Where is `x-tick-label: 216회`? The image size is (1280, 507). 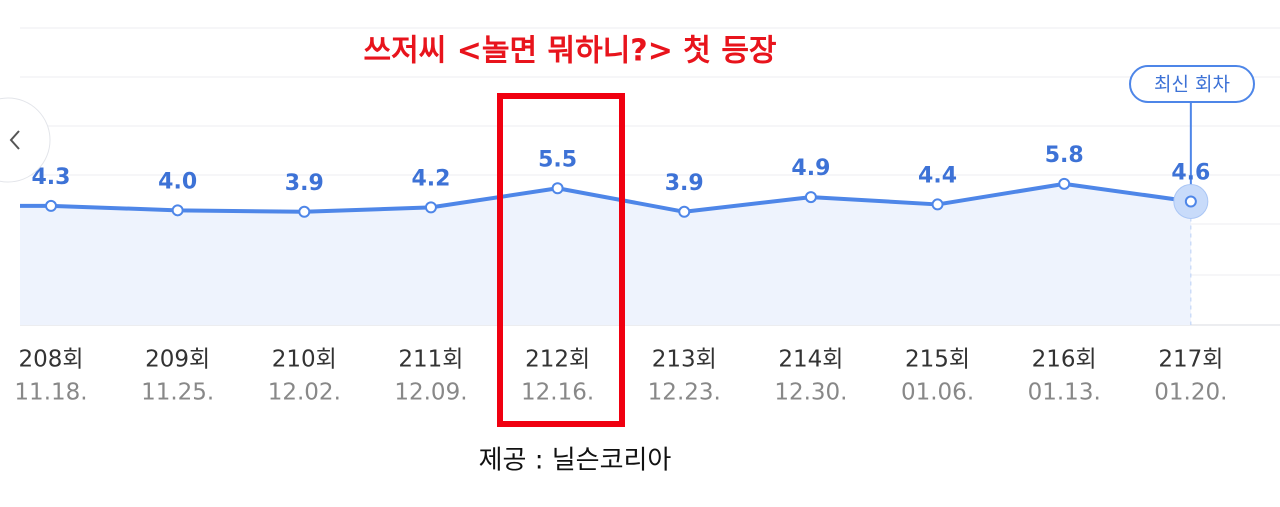
x-tick-label: 216회 is located at coordinates (1064, 360).